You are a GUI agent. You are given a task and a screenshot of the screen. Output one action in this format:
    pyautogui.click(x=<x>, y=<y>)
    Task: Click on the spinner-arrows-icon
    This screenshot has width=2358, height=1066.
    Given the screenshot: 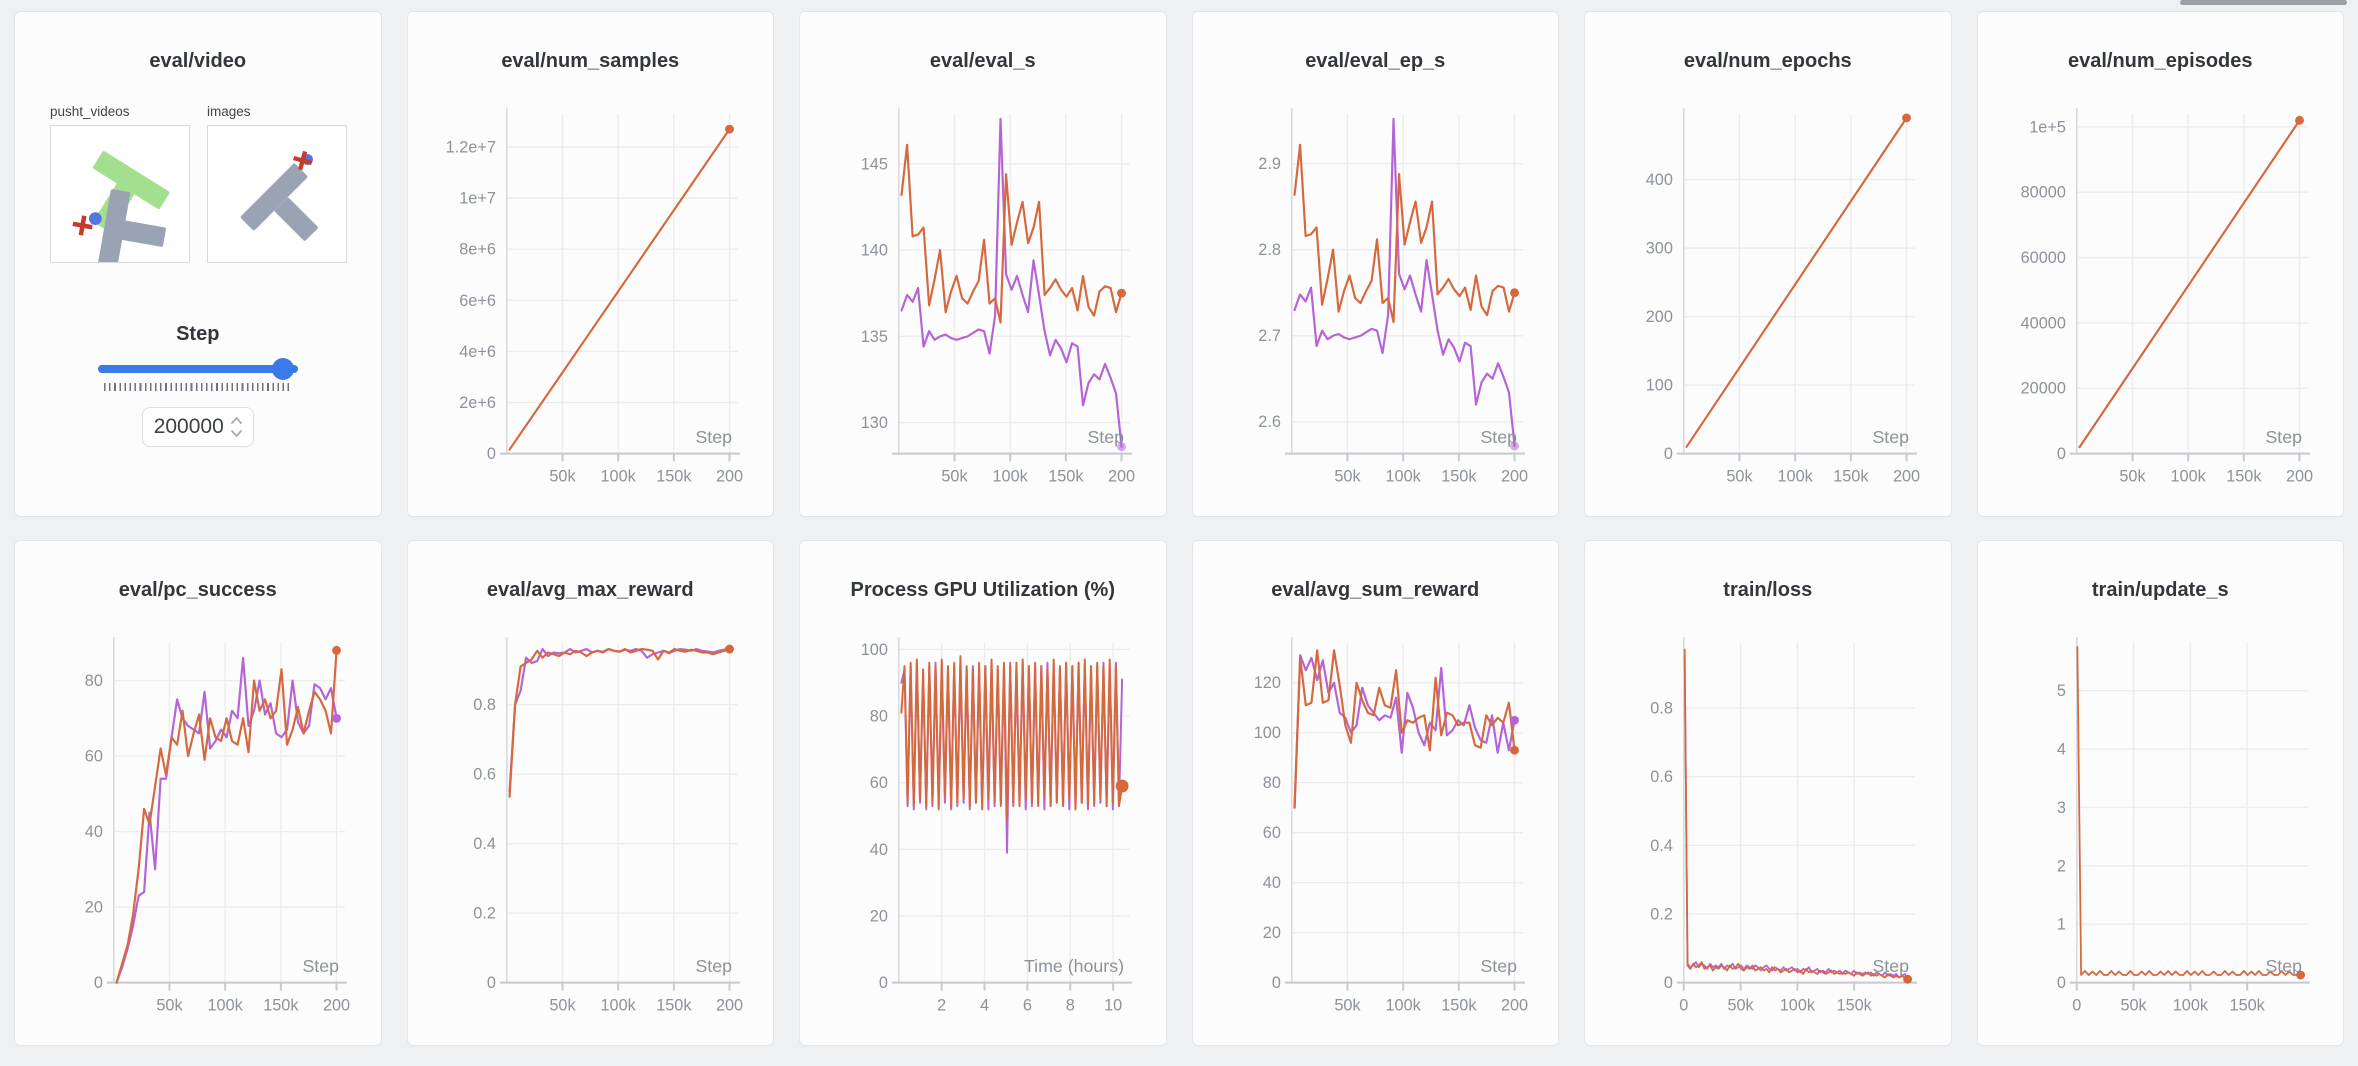 What is the action you would take?
    pyautogui.click(x=236, y=427)
    